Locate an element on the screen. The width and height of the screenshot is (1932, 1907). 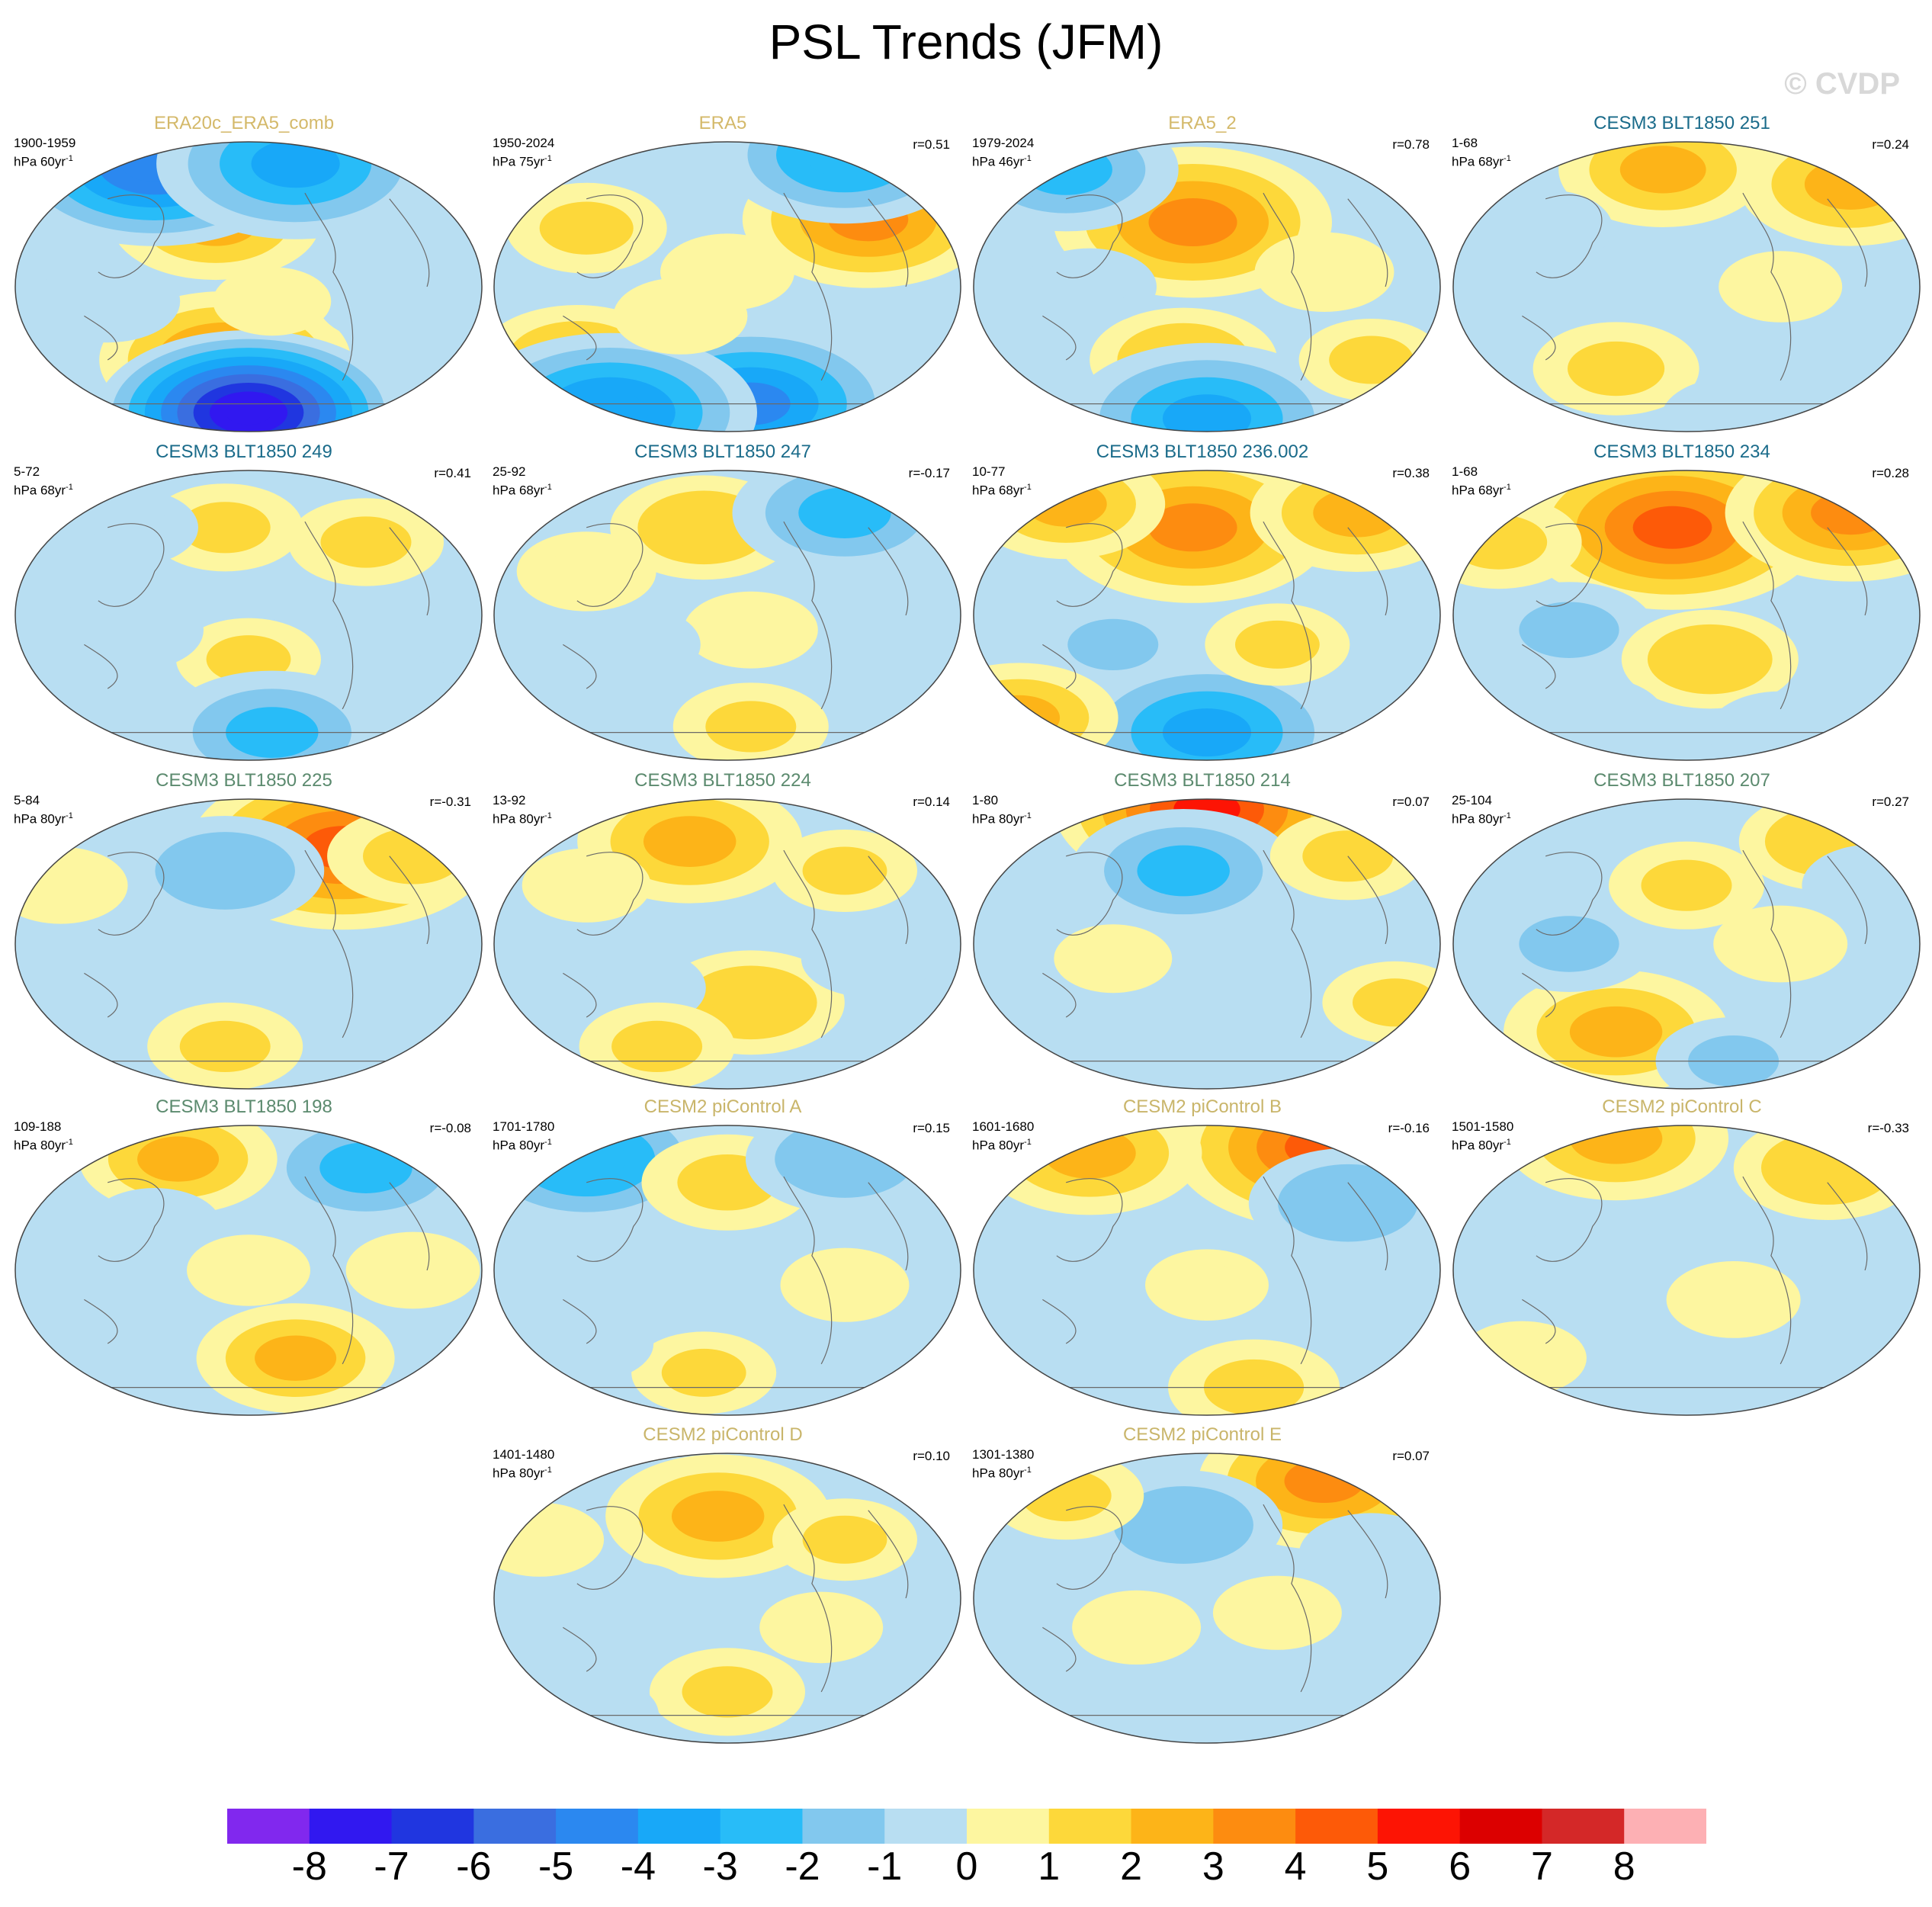
colorbar-tick-label: -2 is located at coordinates (803, 1866).